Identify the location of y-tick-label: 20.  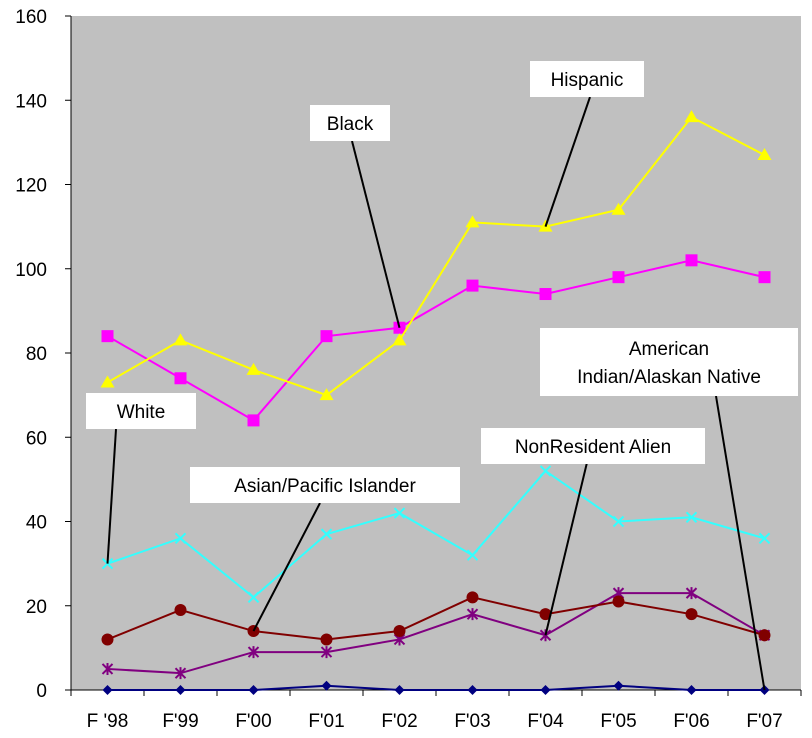
(36, 607).